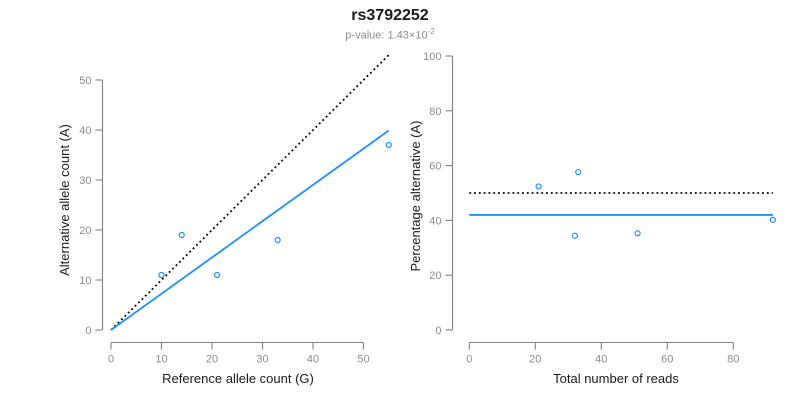 Image resolution: width=800 pixels, height=400 pixels. I want to click on x-tick-label: 80, so click(733, 360).